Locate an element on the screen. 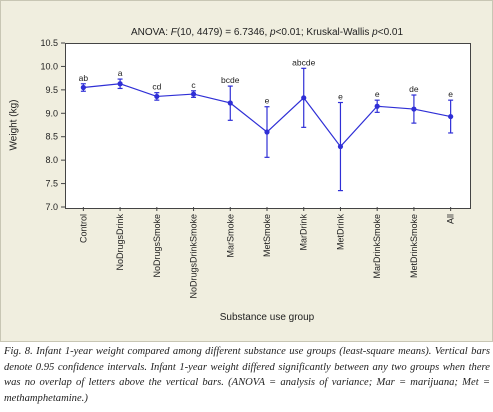 Image resolution: width=493 pixels, height=412 pixels. y-tick-label: 7.0 is located at coordinates (51, 207).